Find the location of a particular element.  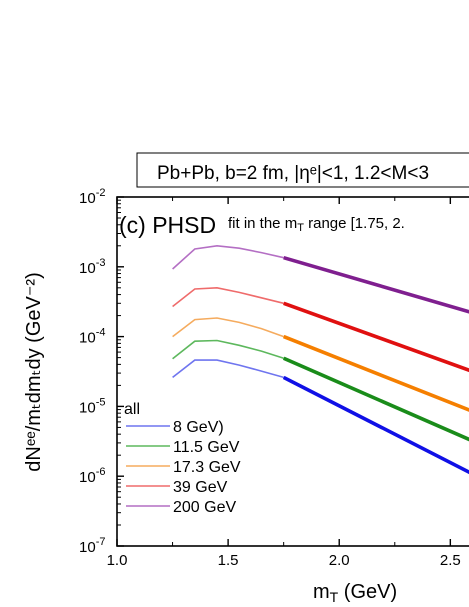

x-axis-title: mT (GeV) is located at coordinates (355, 593).